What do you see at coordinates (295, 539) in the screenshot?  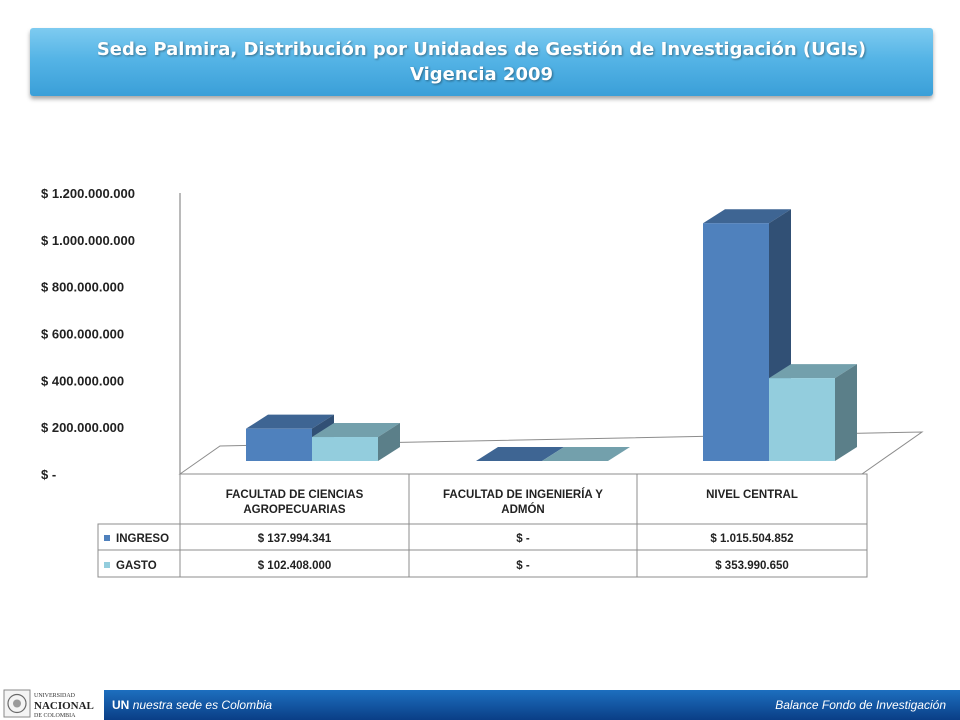 I see `data-label-ingreso: $ 137.994.341` at bounding box center [295, 539].